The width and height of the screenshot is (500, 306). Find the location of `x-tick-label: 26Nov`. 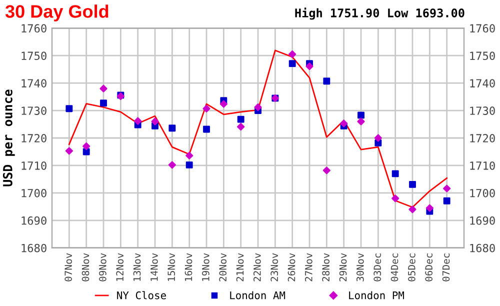

x-tick-label: 26Nov is located at coordinates (292, 267).